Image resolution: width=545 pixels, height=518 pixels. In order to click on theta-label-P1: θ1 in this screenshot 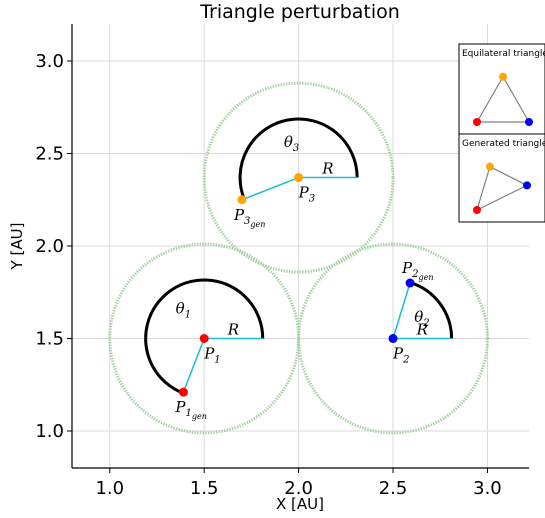, I will do `click(183, 310)`.